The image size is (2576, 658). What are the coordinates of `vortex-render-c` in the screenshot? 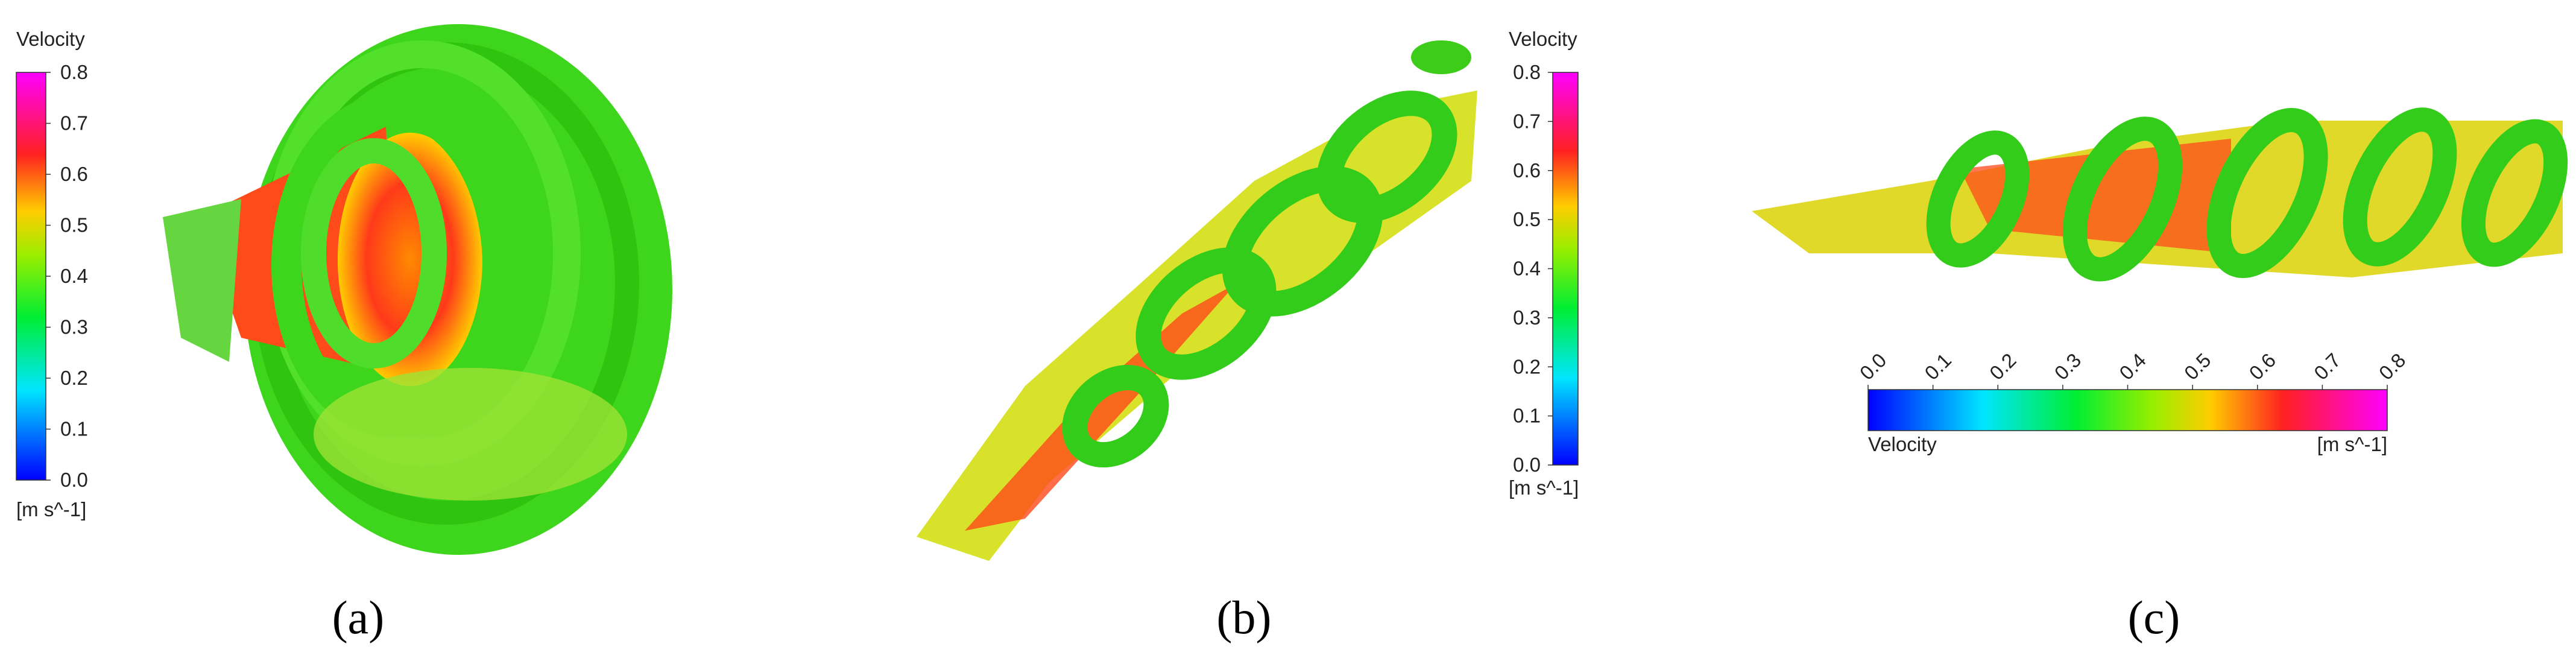 It's located at (2160, 194).